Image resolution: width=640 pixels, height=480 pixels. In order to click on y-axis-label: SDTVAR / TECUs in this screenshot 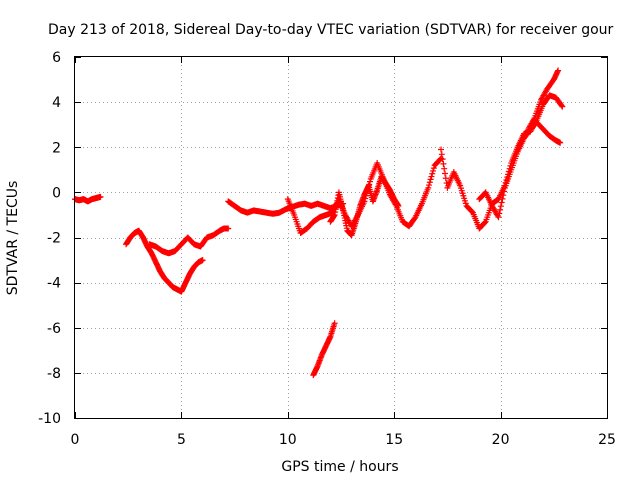, I will do `click(13, 238)`.